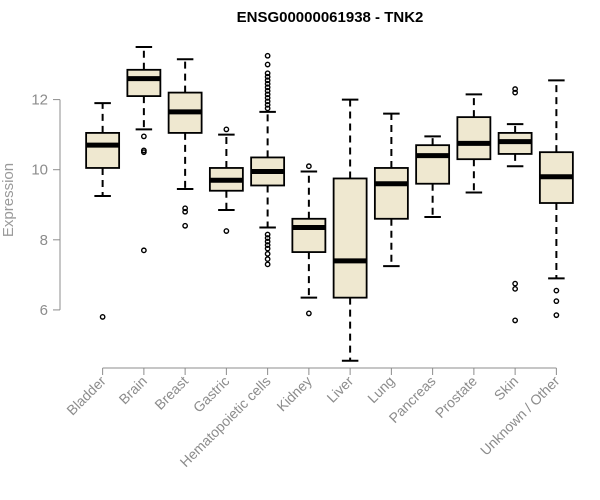 The height and width of the screenshot is (500, 600). What do you see at coordinates (268, 160) in the screenshot?
I see `box-hematopoietic-cells` at bounding box center [268, 160].